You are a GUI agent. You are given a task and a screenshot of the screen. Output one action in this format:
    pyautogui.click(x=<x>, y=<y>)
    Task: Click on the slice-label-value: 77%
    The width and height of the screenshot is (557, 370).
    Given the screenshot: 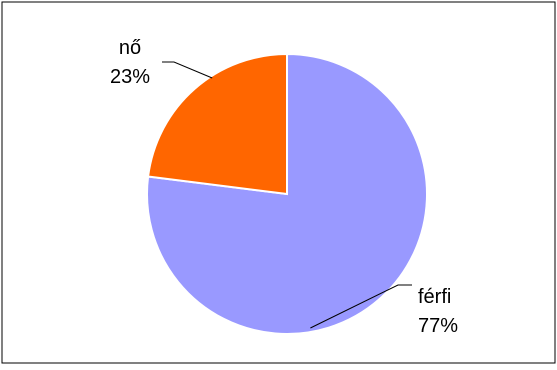 What is the action you would take?
    pyautogui.click(x=438, y=326)
    